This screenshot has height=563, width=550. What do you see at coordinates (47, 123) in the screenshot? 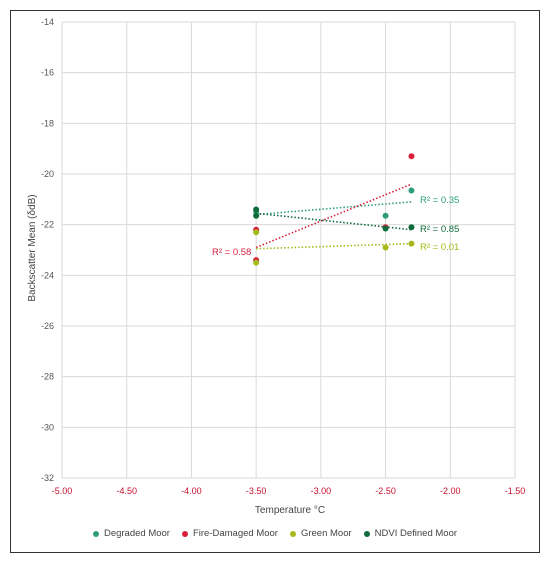
I see `y-tick-label: -18` at bounding box center [47, 123].